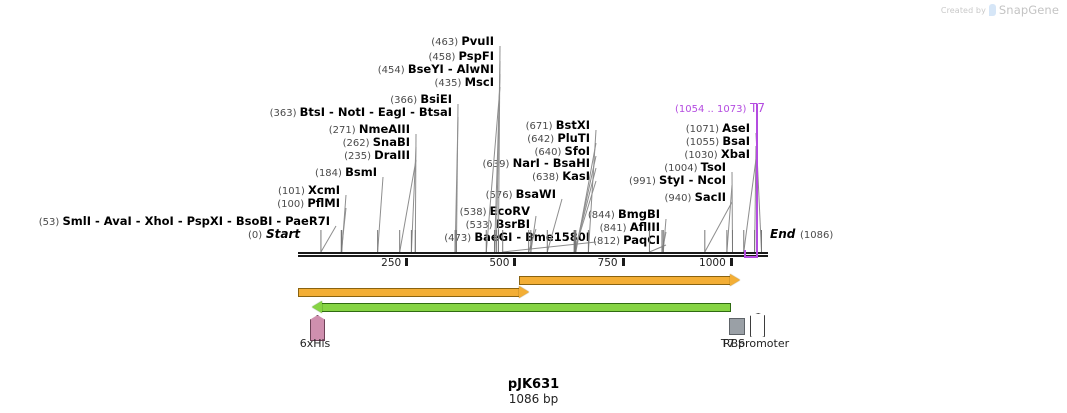 The image size is (1067, 413). I want to click on enzyme-label-row: (844) BmgBI, so click(624, 214).